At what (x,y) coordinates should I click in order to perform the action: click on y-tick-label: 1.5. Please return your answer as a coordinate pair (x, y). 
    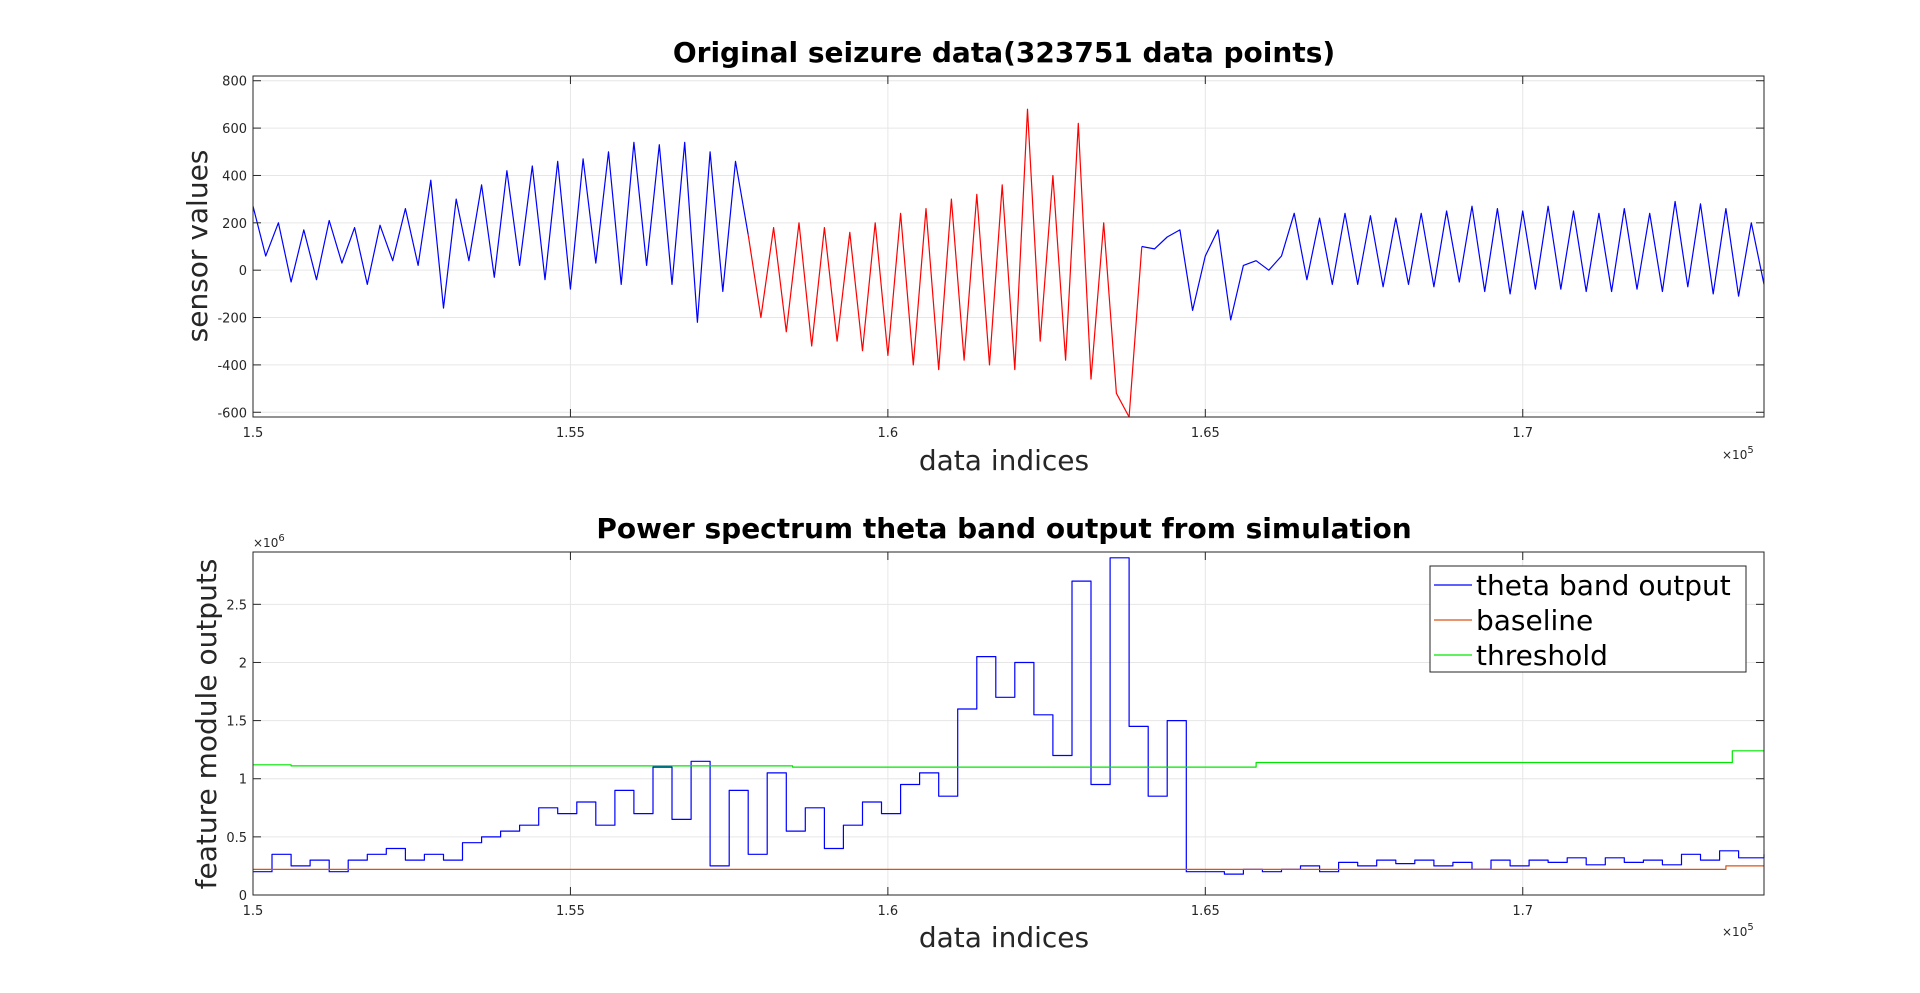
    Looking at the image, I should click on (236, 722).